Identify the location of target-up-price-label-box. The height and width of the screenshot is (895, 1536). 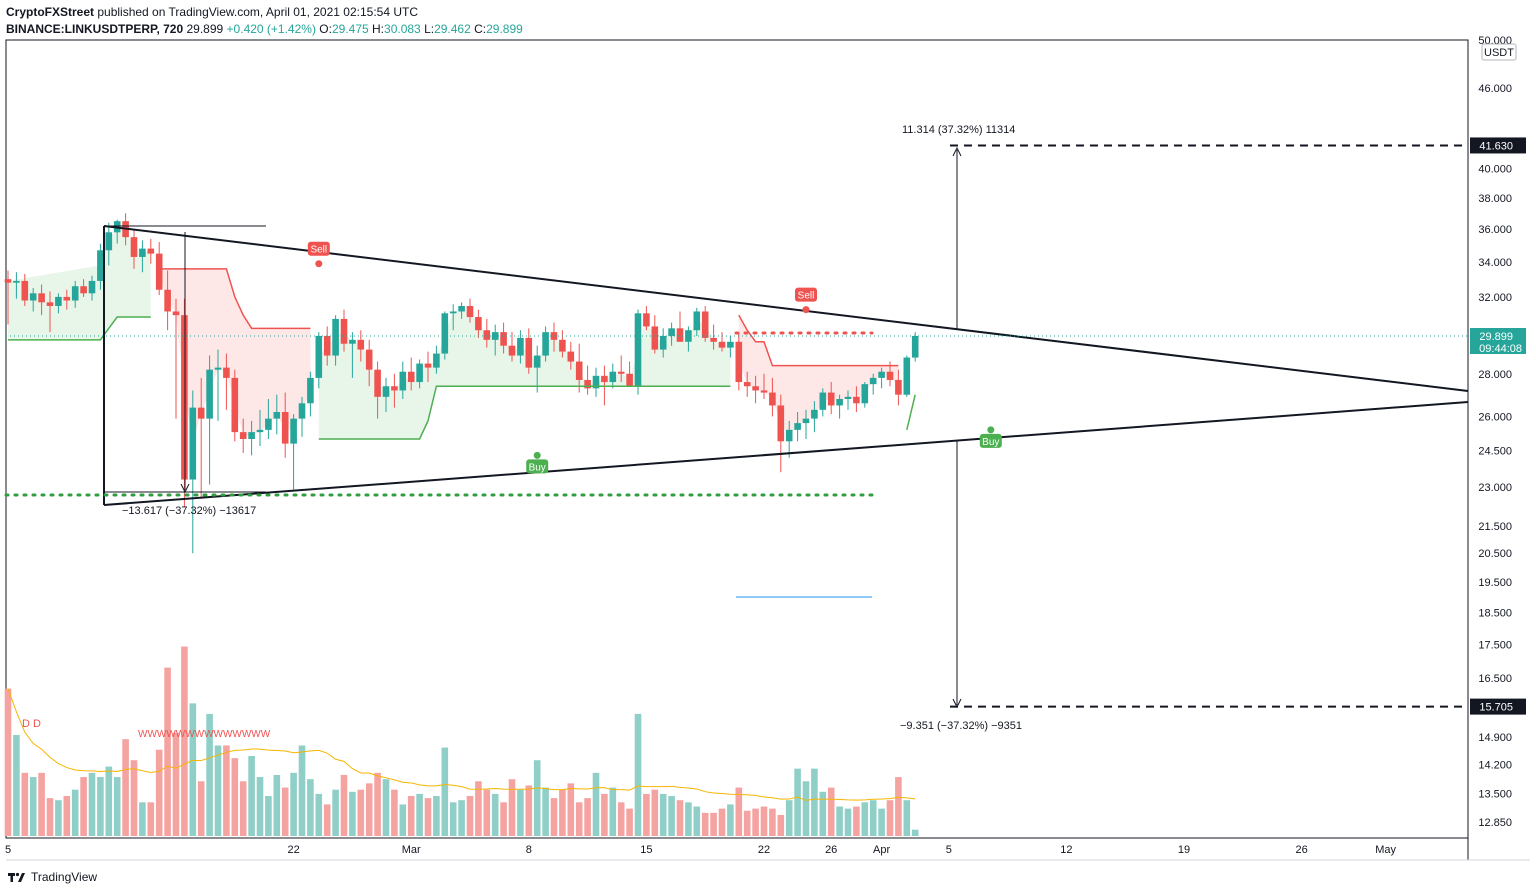
(1498, 145).